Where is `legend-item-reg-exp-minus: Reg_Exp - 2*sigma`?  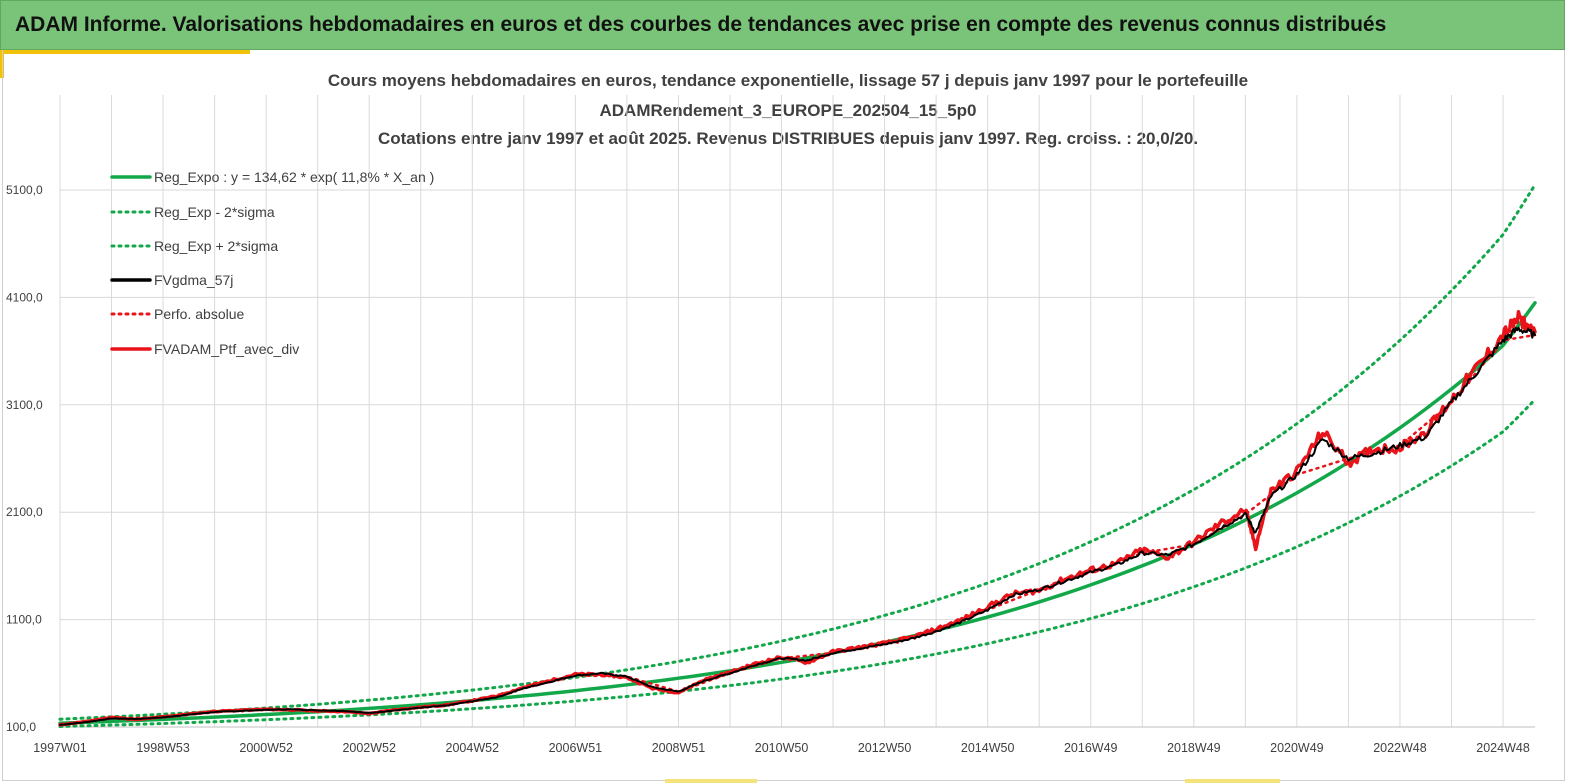
legend-item-reg-exp-minus: Reg_Exp - 2*sigma is located at coordinates (192, 212).